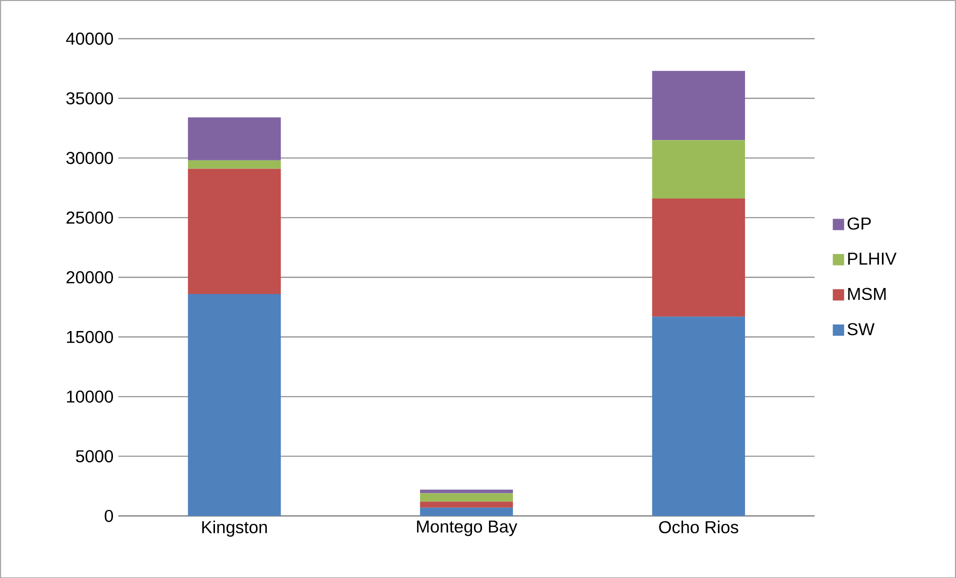 The image size is (956, 578). What do you see at coordinates (872, 258) in the screenshot?
I see `legend-label: PLHIV` at bounding box center [872, 258].